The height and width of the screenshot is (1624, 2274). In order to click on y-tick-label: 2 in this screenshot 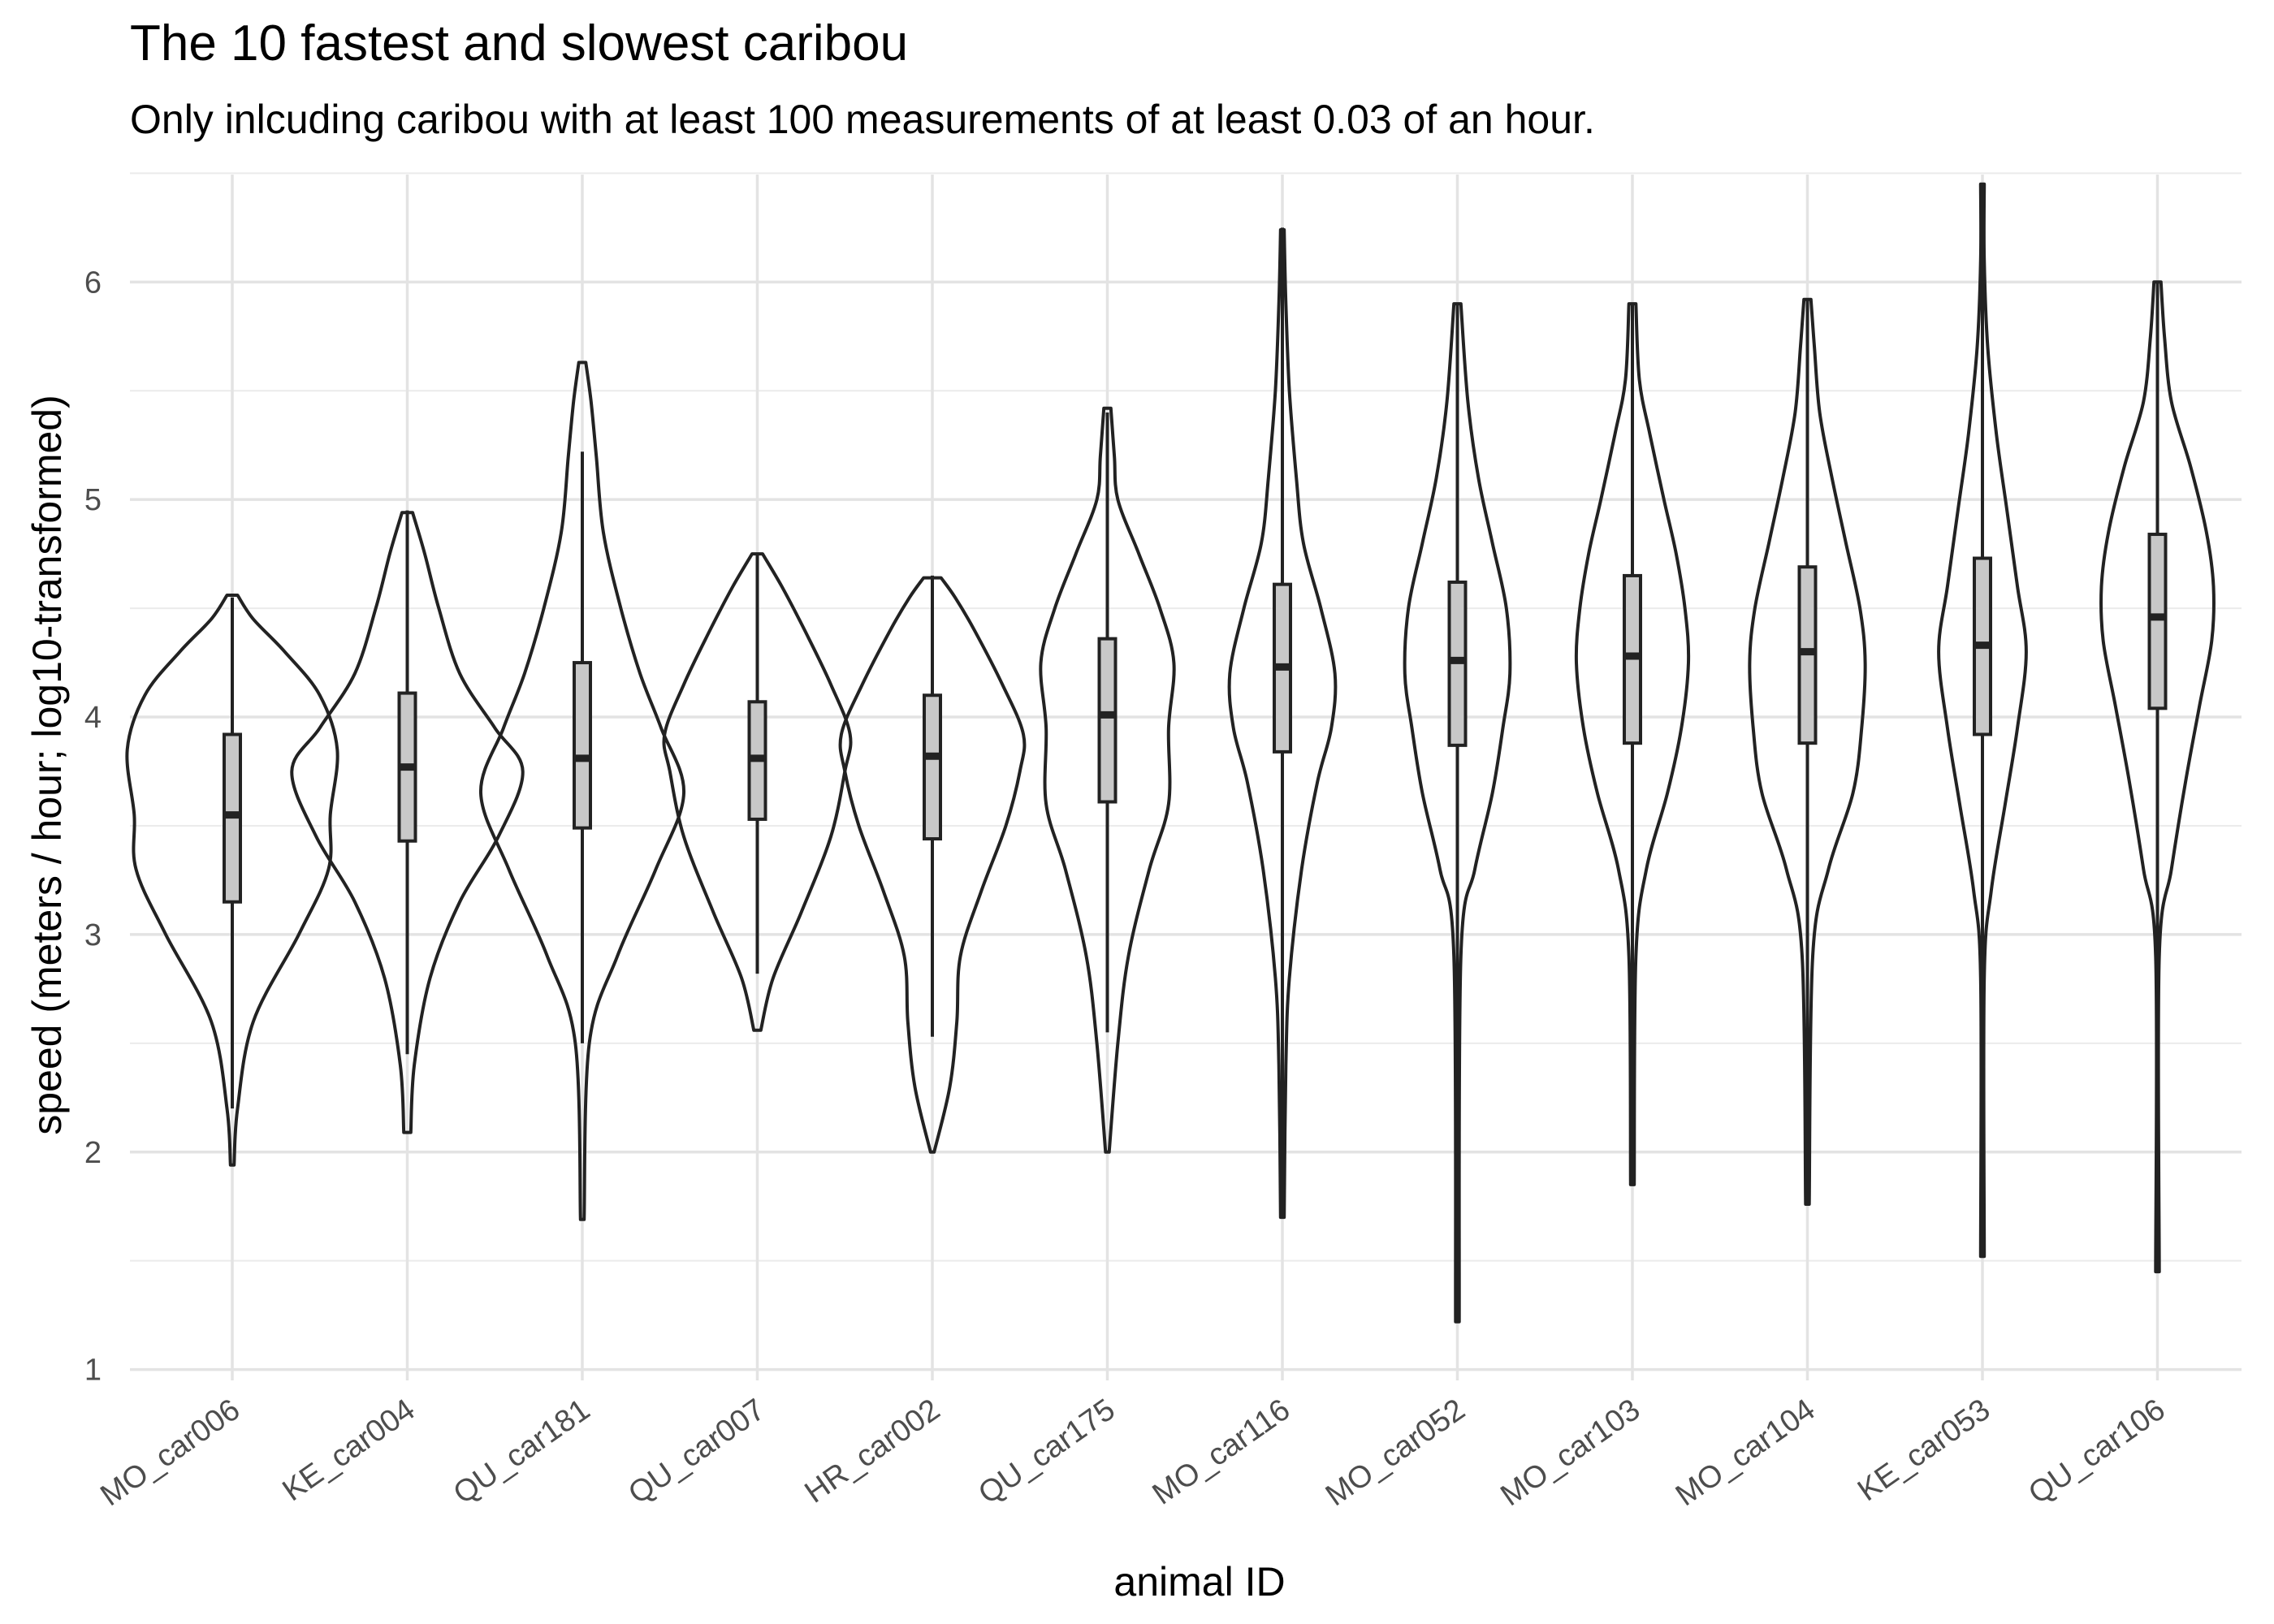, I will do `click(93, 1153)`.